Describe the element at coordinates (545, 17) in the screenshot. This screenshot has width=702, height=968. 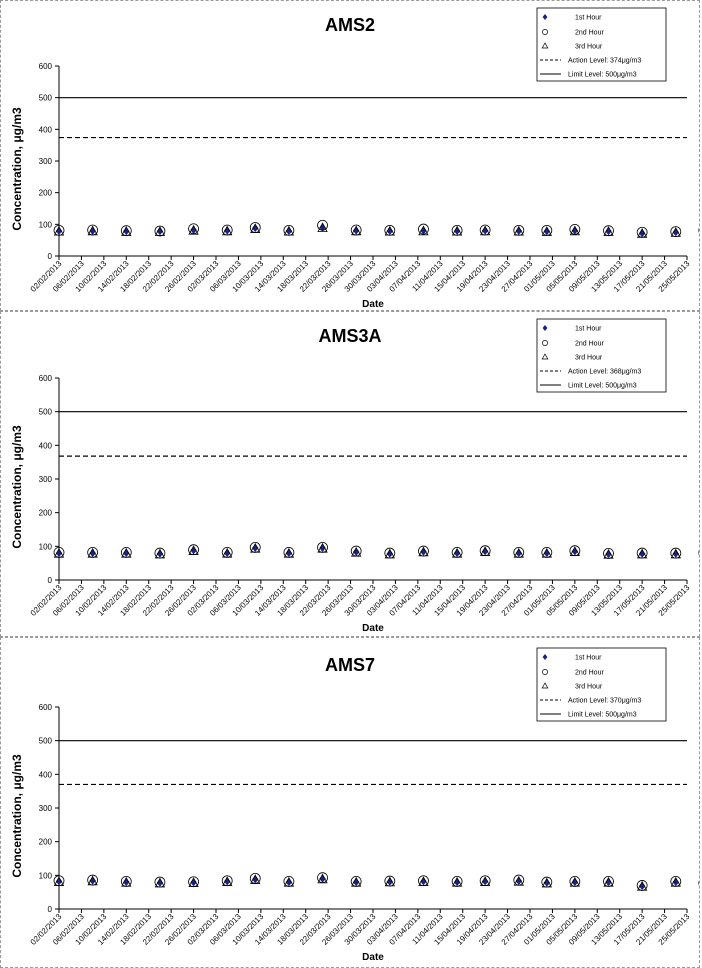
I see `legend-symbol-1st-hour` at that location.